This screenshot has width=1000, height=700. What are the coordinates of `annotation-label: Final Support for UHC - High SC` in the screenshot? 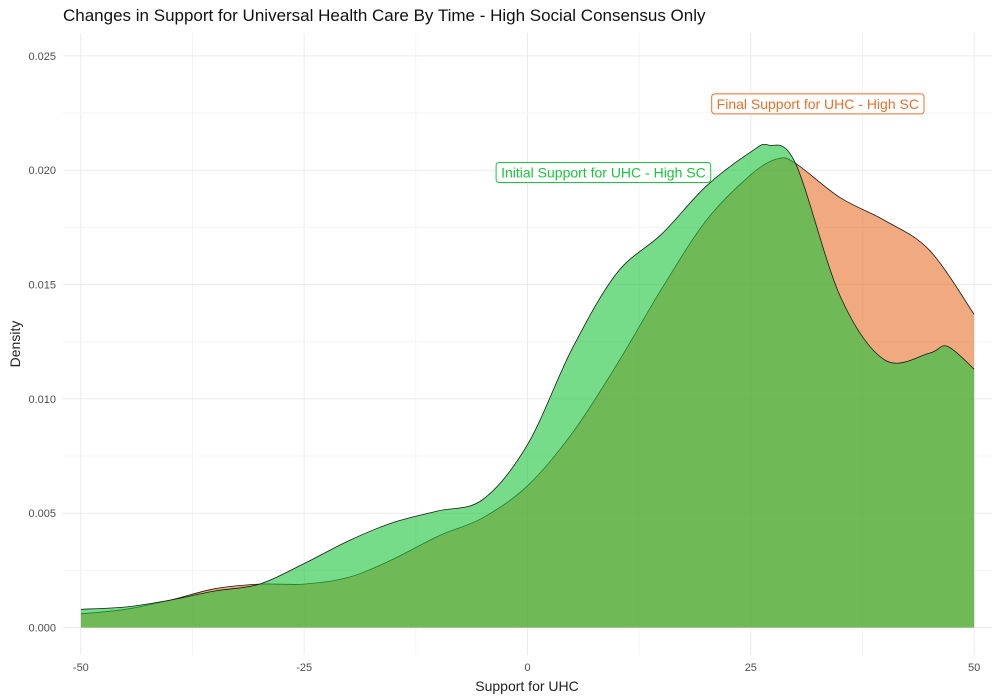 It's located at (818, 104).